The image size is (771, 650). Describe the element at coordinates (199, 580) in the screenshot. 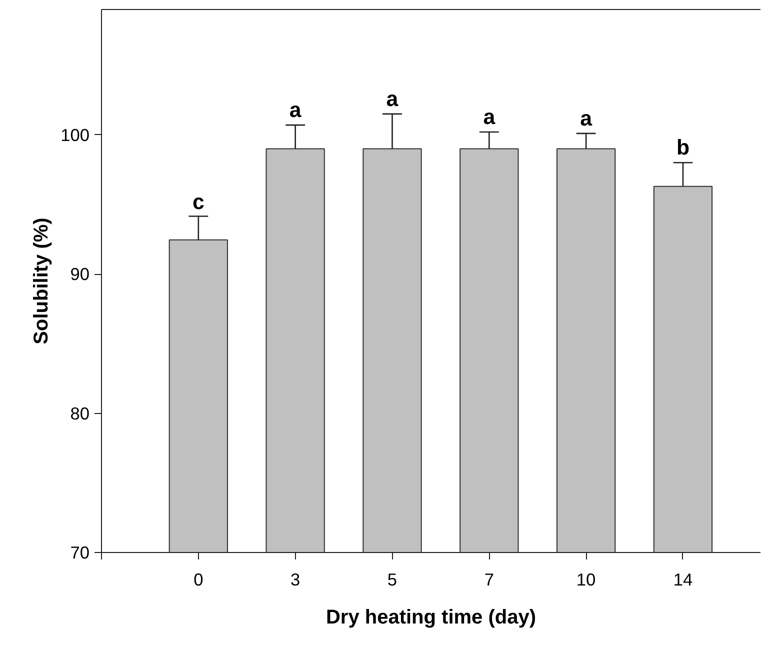

I see `x-tick-label: 0` at that location.